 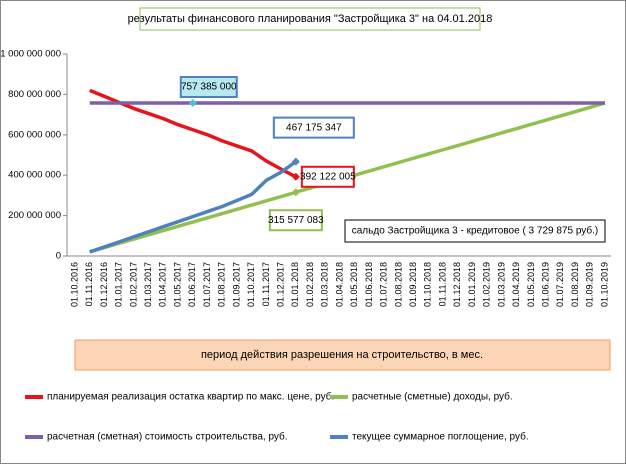 What do you see at coordinates (207, 284) in the screenshot?
I see `x-tick-label: 01.07.2017` at bounding box center [207, 284].